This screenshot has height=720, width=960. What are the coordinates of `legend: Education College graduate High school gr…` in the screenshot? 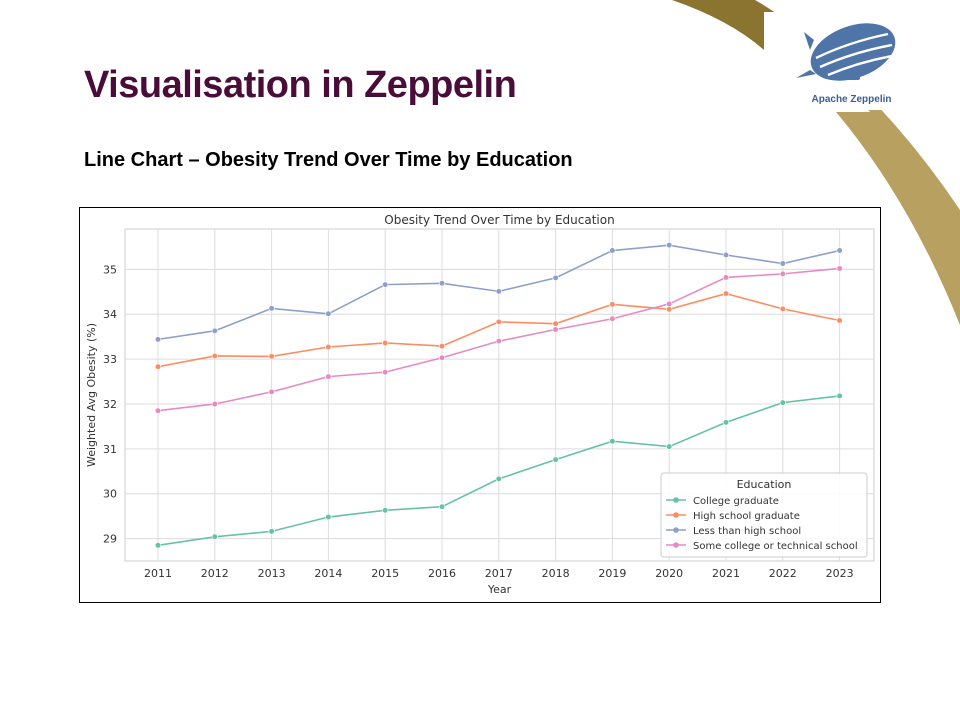 It's located at (764, 515).